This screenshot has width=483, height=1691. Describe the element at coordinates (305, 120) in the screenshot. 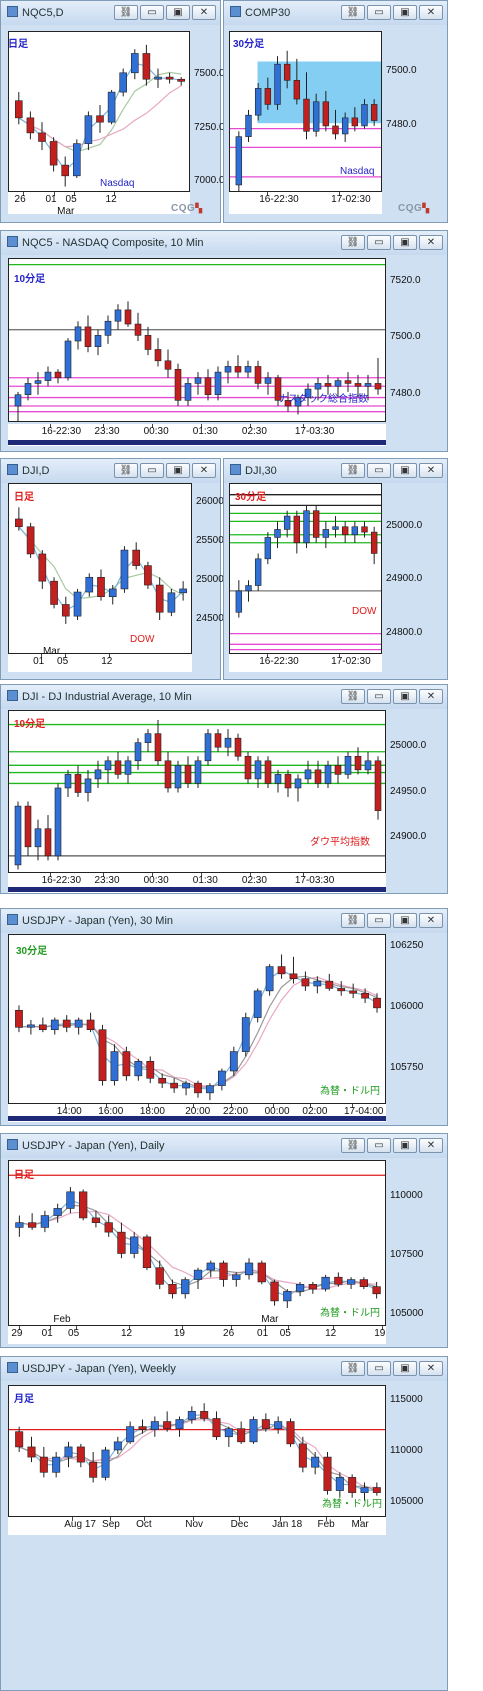

I see `candlestick-chart` at that location.